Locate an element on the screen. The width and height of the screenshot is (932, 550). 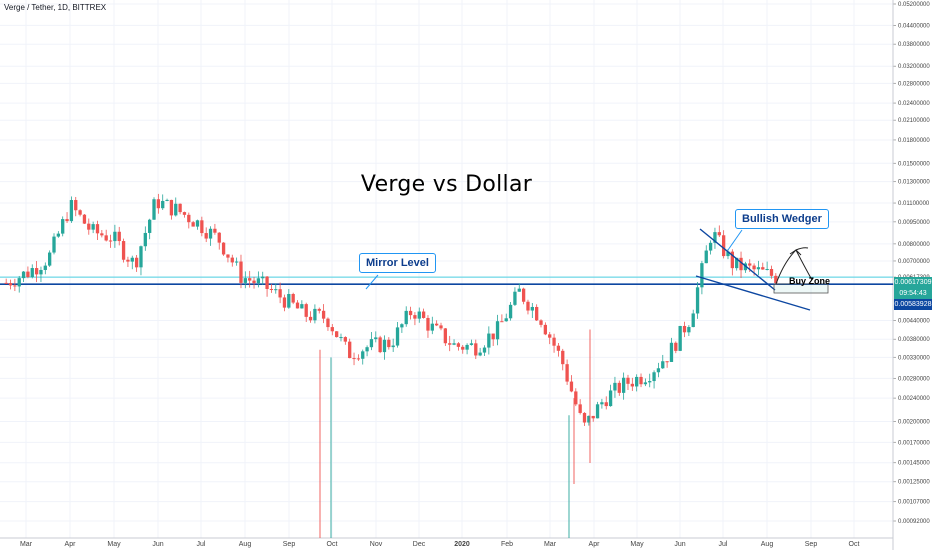
x-tick-label: Nov is located at coordinates (376, 544).